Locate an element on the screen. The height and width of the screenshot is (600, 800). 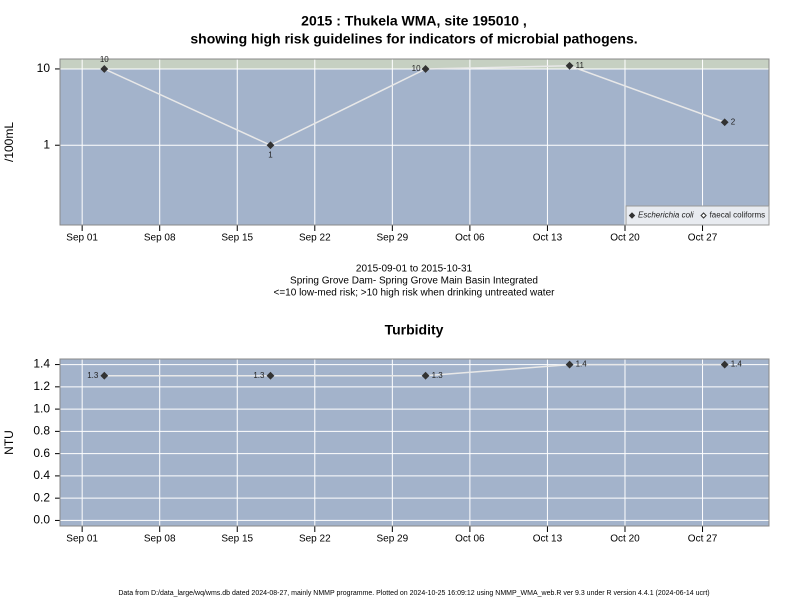
y-tick-label: 1.2 is located at coordinates (41, 386).